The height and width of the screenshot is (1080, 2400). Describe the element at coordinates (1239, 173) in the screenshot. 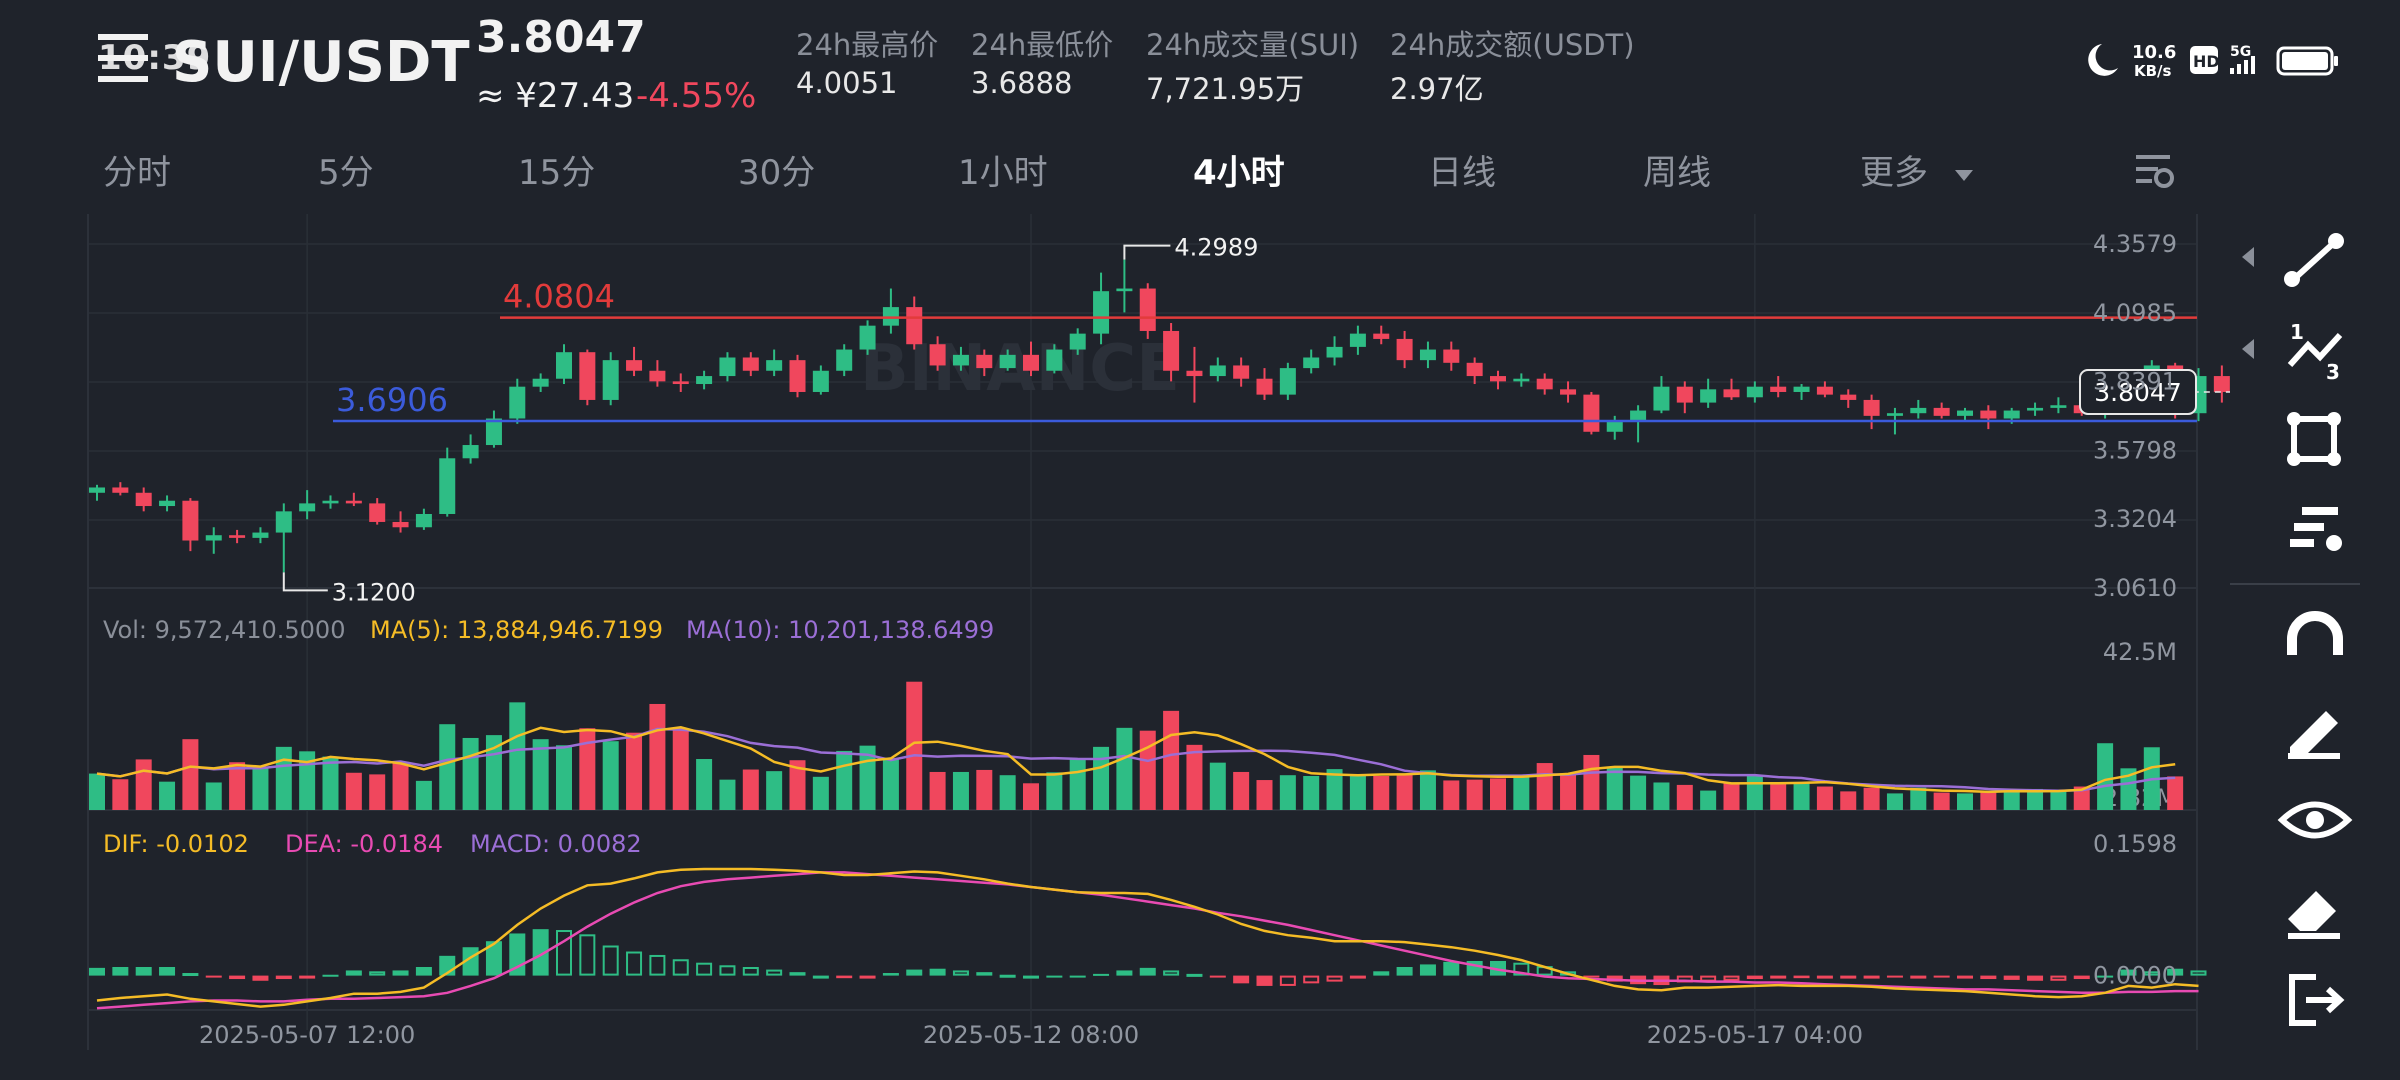

I see `tab-4hour: 4小时` at that location.